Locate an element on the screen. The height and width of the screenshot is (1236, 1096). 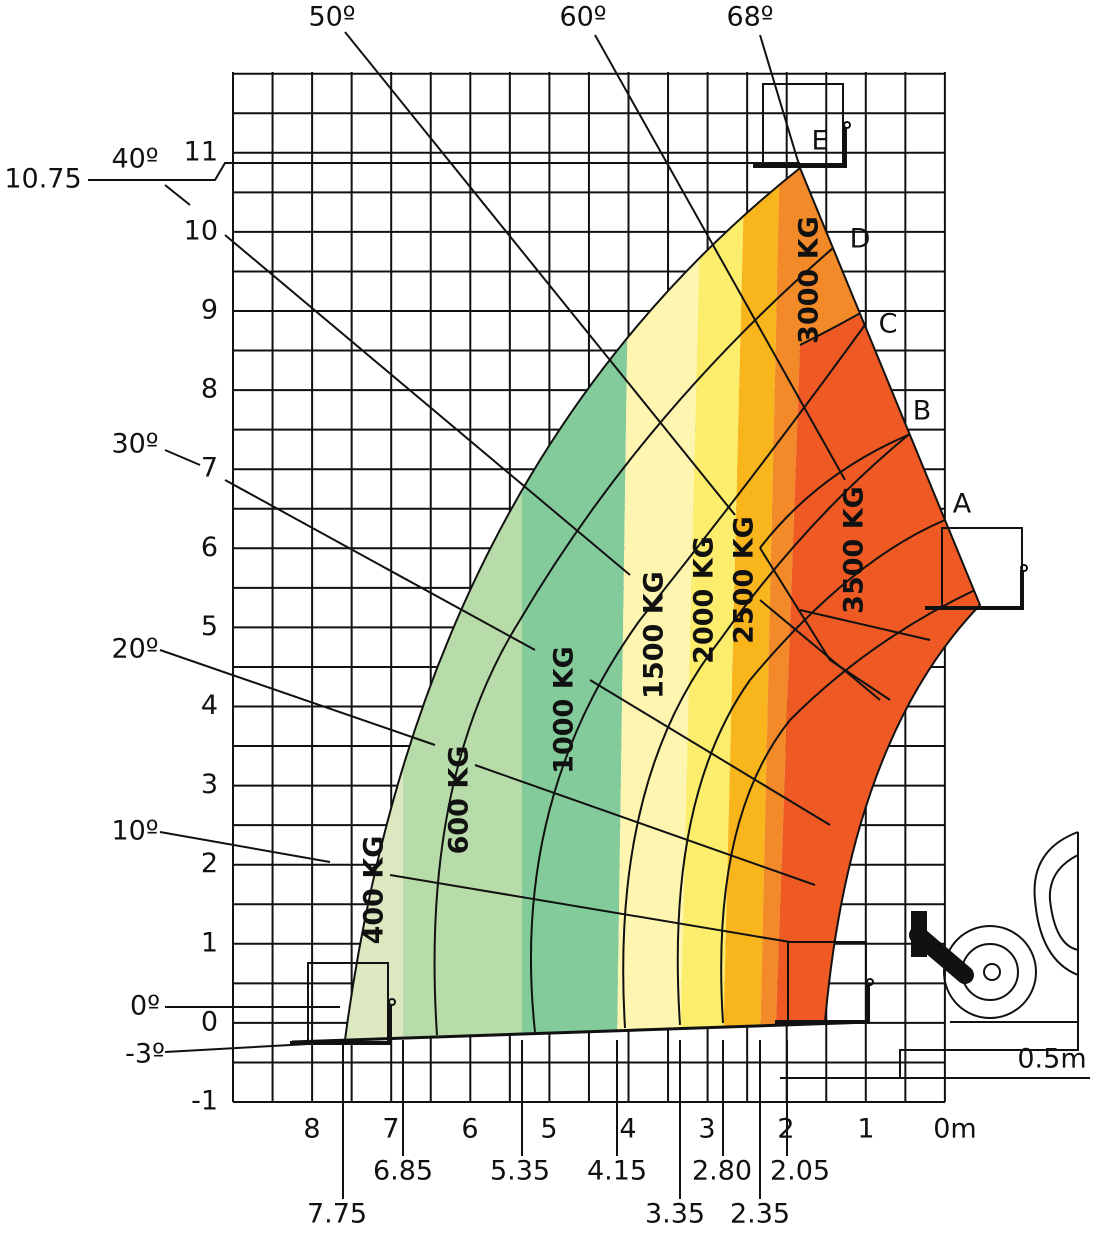
x-extra-label: 2.80 is located at coordinates (722, 1171).